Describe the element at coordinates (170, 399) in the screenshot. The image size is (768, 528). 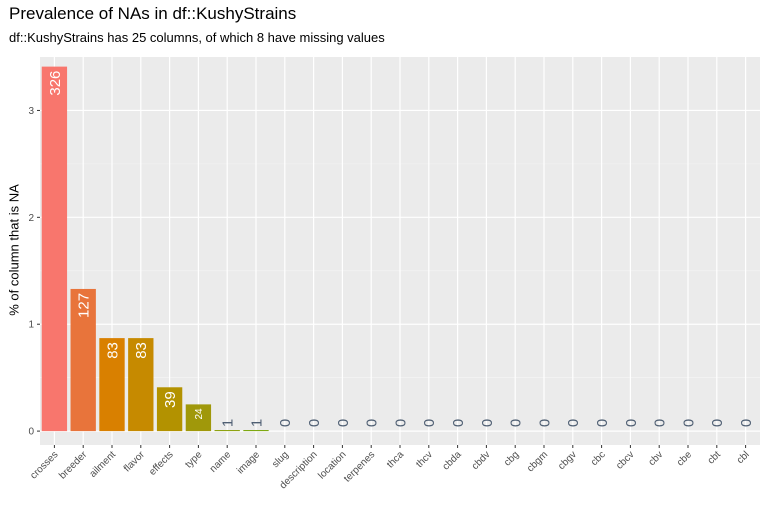
I see `bar-value-label: 39` at that location.